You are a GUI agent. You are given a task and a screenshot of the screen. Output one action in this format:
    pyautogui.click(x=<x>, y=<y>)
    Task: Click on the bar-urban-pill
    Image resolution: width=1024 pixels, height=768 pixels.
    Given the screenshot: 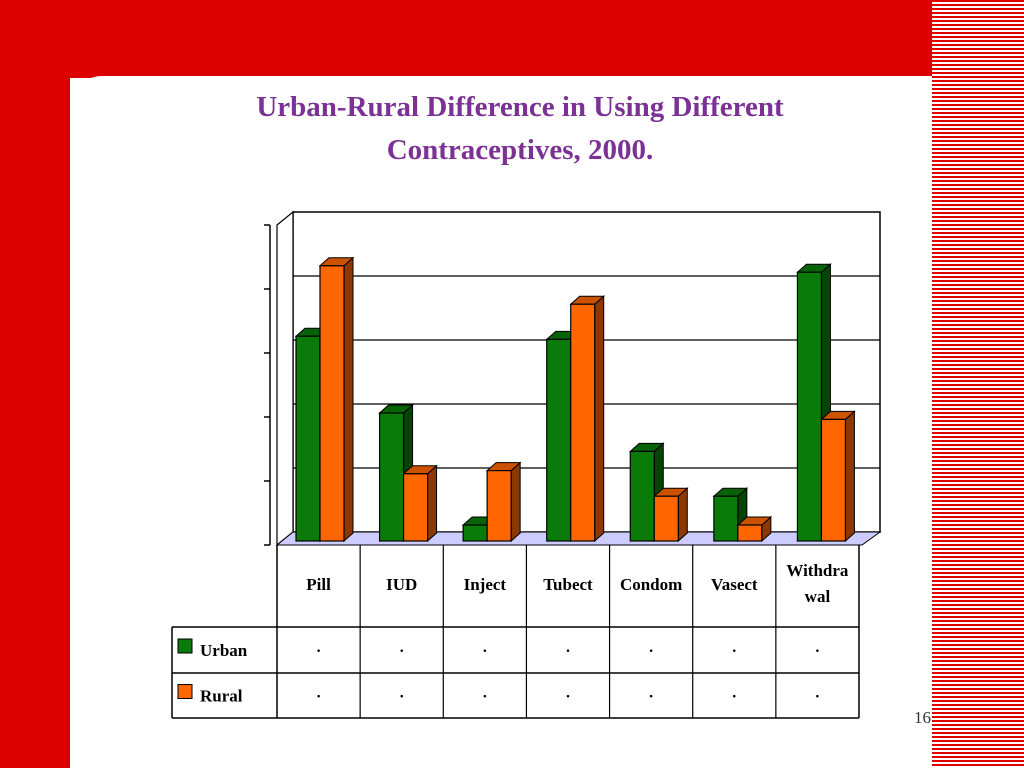 What is the action you would take?
    pyautogui.click(x=308, y=438)
    